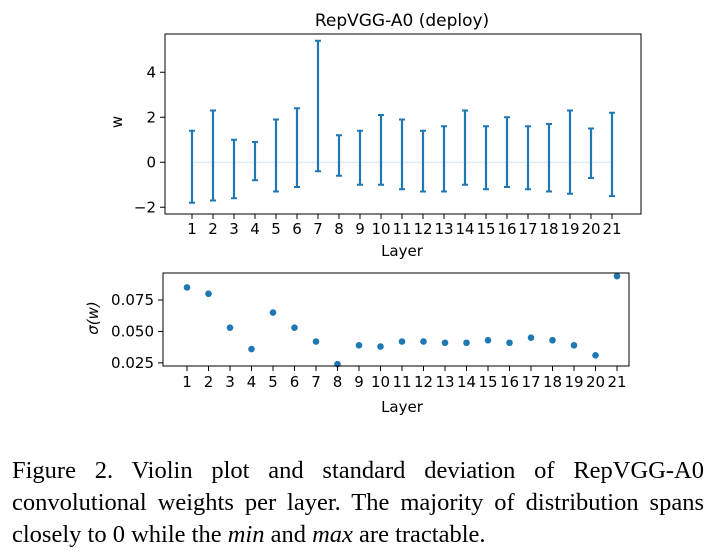  I want to click on y-tick-label: 0, so click(151, 162).